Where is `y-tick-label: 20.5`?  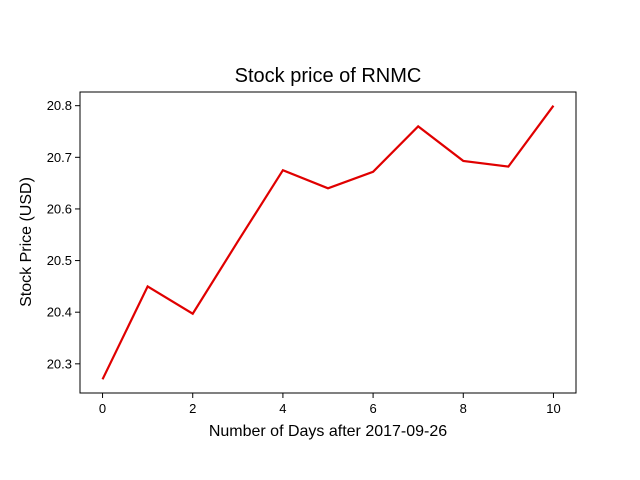 y-tick-label: 20.5 is located at coordinates (59, 260).